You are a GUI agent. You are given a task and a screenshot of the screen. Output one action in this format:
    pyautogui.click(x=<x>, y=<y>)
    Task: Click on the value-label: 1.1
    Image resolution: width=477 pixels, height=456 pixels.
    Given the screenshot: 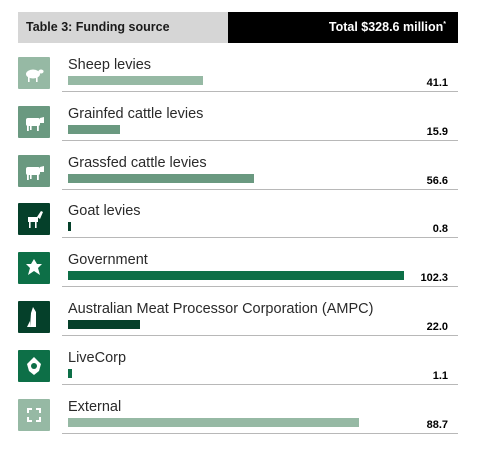 What is the action you would take?
    pyautogui.click(x=440, y=375)
    